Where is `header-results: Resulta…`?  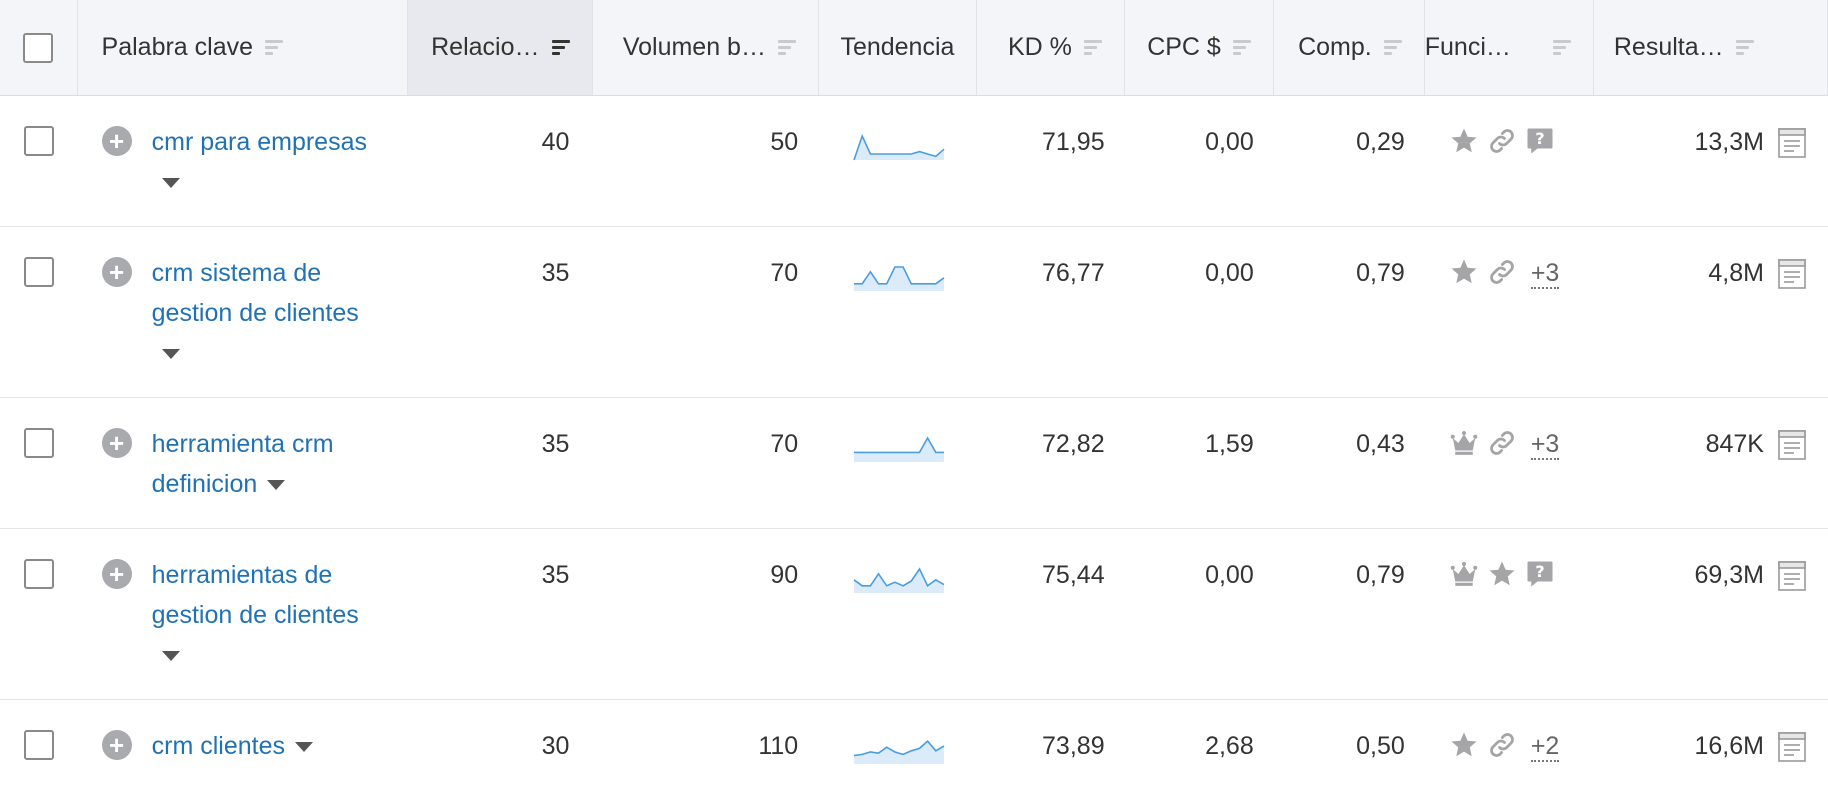 header-results: Resulta… is located at coordinates (1711, 47).